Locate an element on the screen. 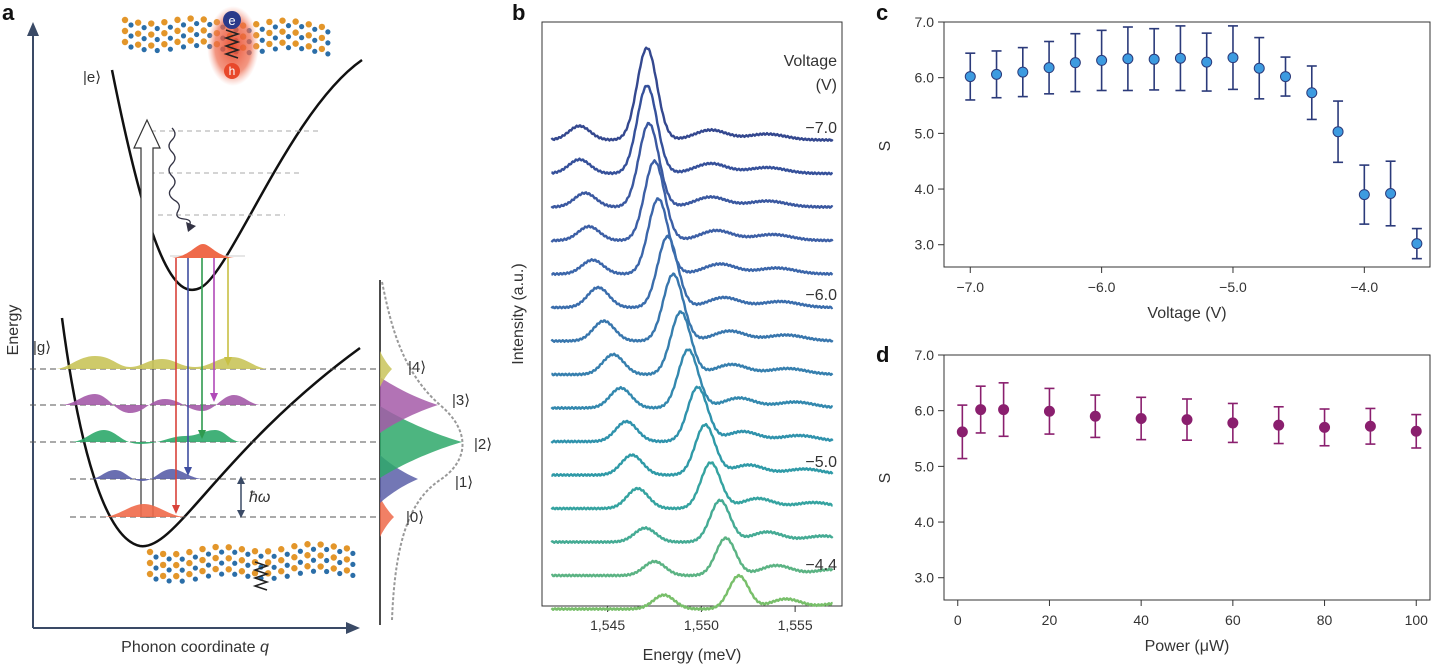 The width and height of the screenshot is (1440, 665). panel-c-label: c is located at coordinates (882, 12).